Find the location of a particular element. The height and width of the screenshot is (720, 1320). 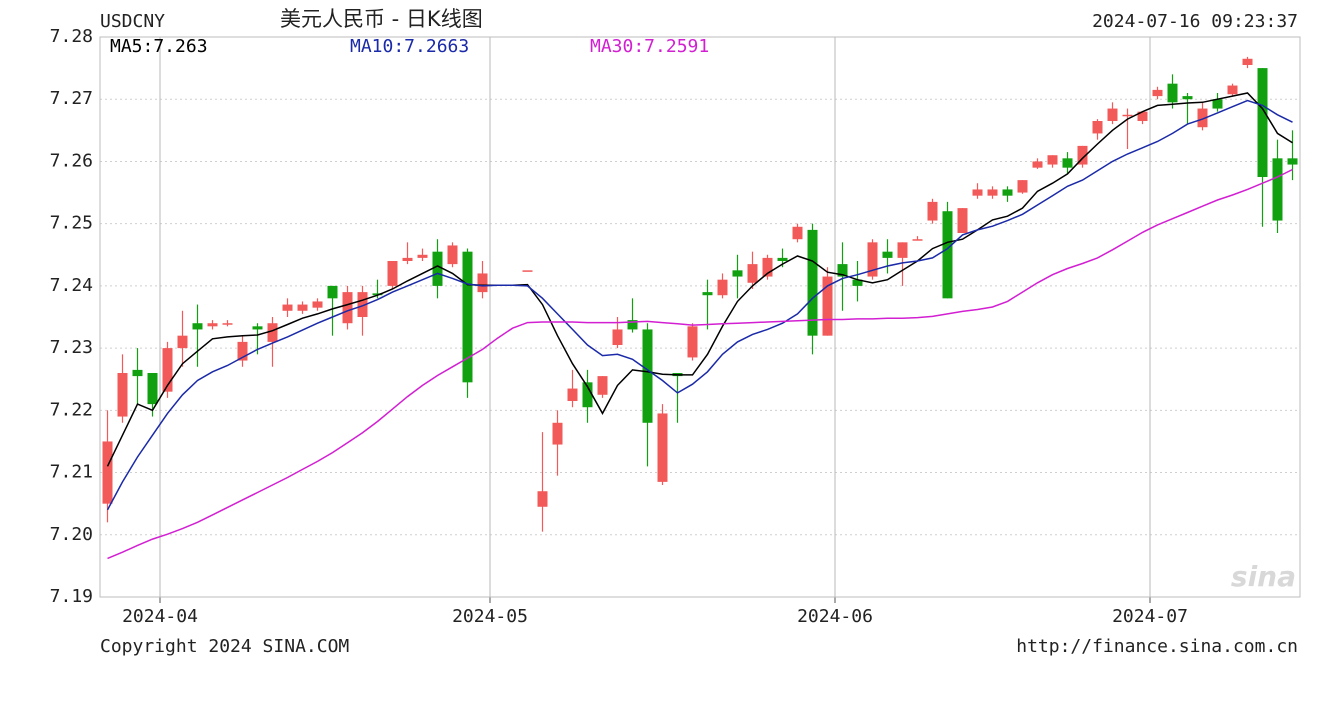

y-tick-label: 7.24 is located at coordinates (71, 285).